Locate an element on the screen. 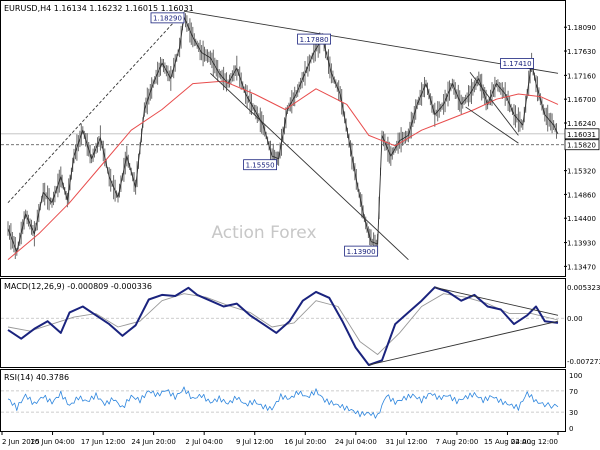 This screenshot has height=450, width=600. x-tick-label: 16 Jul 20:00 is located at coordinates (305, 442).